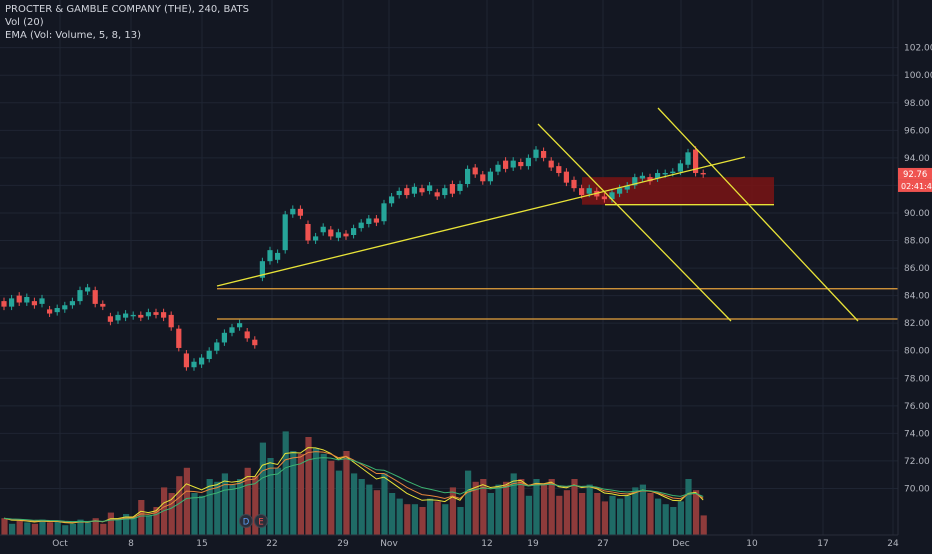 Image resolution: width=932 pixels, height=554 pixels. Describe the element at coordinates (917, 297) in the screenshot. I see `price-tick-label: 84.00` at that location.